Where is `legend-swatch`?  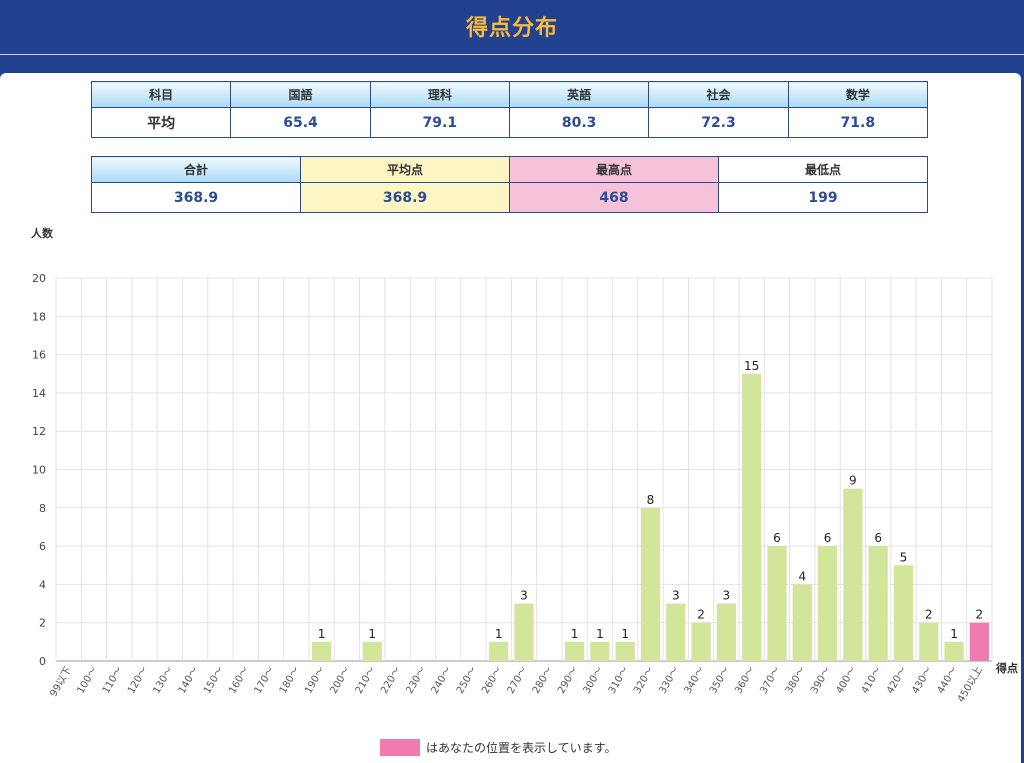
legend-swatch is located at coordinates (400, 747).